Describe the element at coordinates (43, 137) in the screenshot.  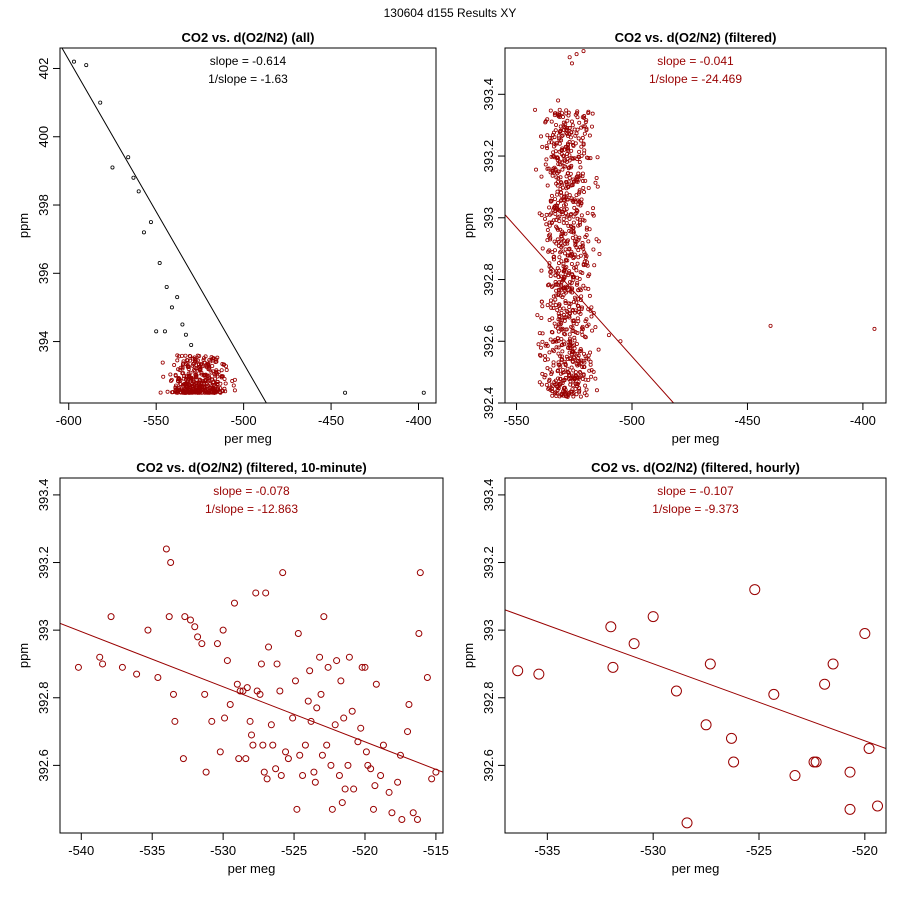
I see `y-tick-label: 400` at that location.